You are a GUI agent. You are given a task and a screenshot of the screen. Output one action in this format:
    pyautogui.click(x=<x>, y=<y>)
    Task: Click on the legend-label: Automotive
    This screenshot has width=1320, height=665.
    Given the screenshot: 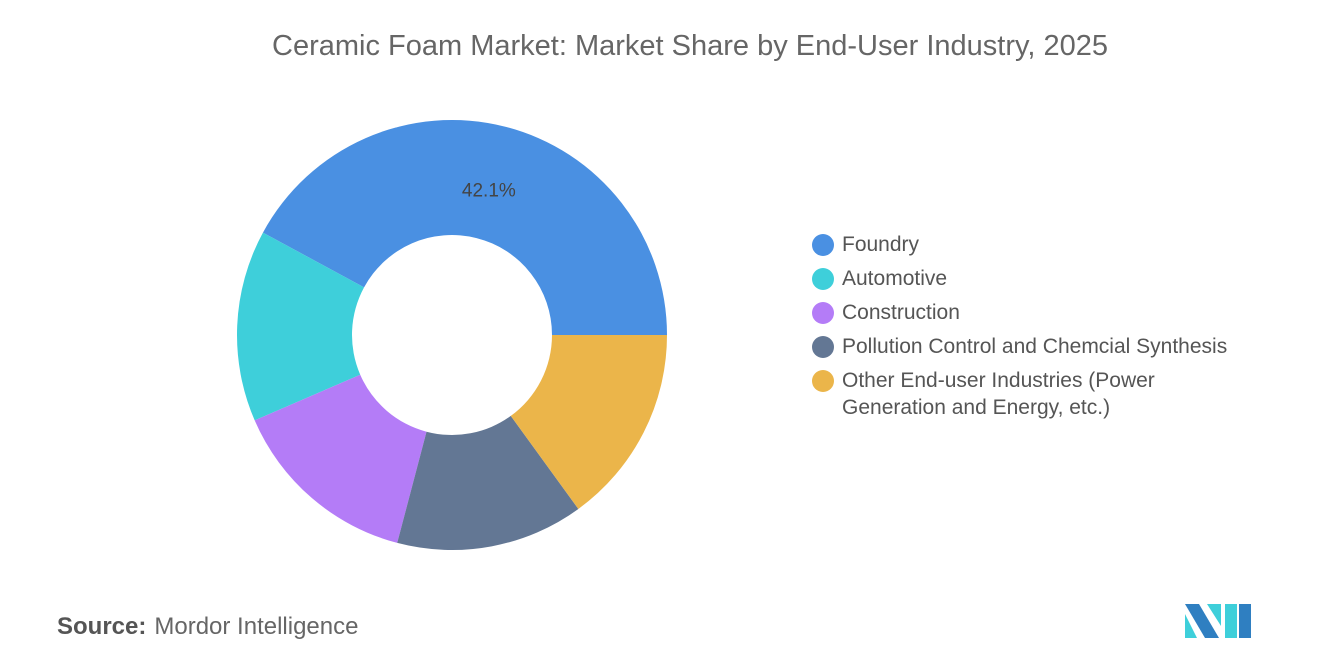 What is the action you would take?
    pyautogui.click(x=895, y=278)
    